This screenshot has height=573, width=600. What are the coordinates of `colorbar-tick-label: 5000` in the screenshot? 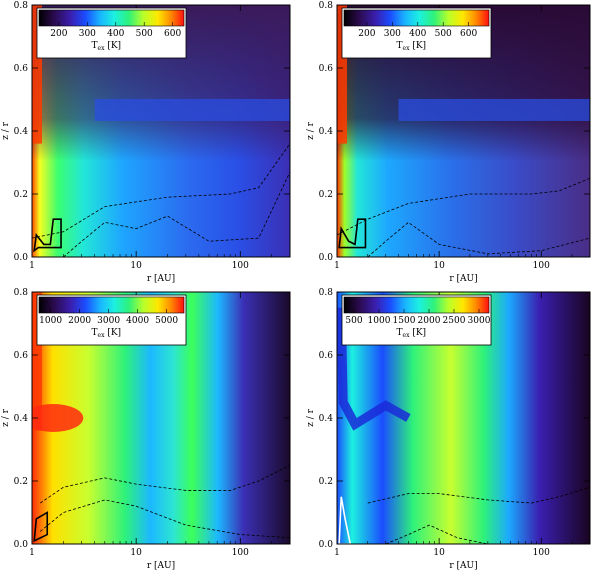 It's located at (166, 321).